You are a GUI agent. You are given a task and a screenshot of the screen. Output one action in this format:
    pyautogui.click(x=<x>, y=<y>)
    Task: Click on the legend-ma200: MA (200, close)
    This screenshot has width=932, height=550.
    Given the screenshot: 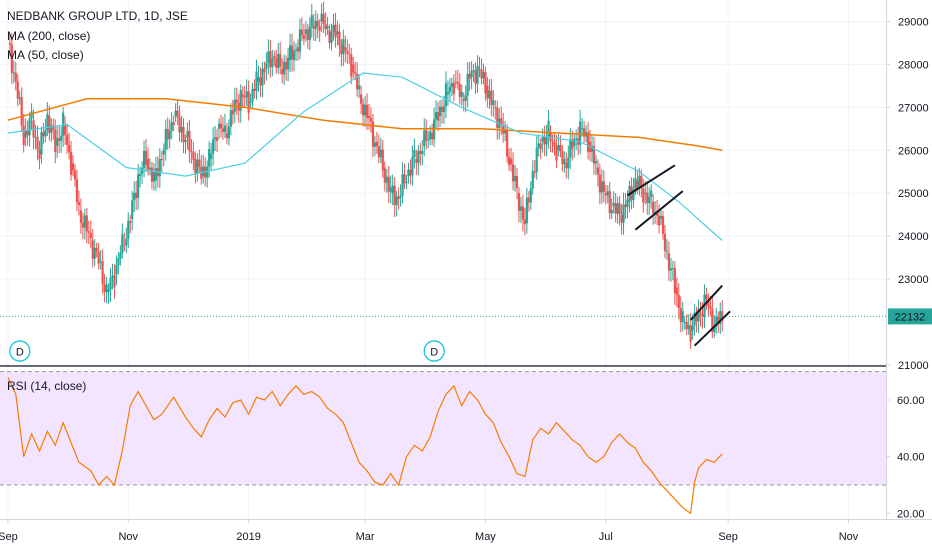 What is the action you would take?
    pyautogui.click(x=48, y=36)
    